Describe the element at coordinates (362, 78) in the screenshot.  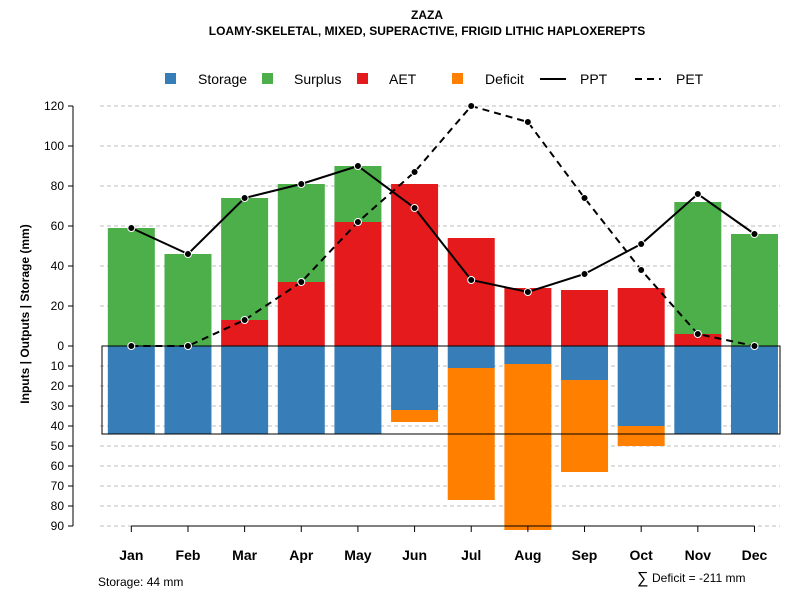
I see `legend-aet-swatch` at that location.